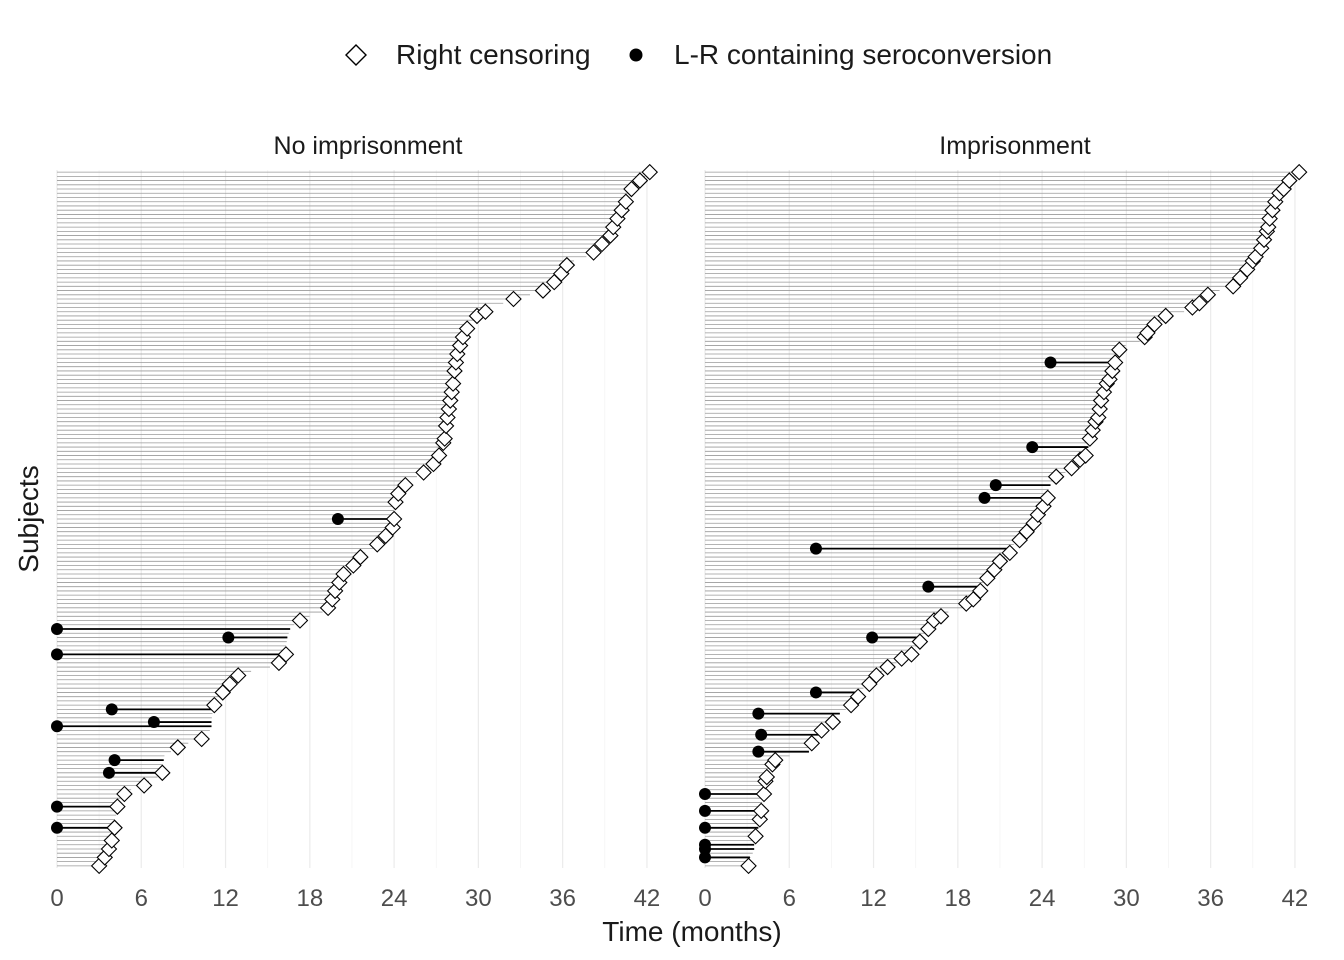 The image size is (1344, 960). Describe the element at coordinates (493, 54) in the screenshot. I see `legend-label-right-censoring: Right censoring` at that location.